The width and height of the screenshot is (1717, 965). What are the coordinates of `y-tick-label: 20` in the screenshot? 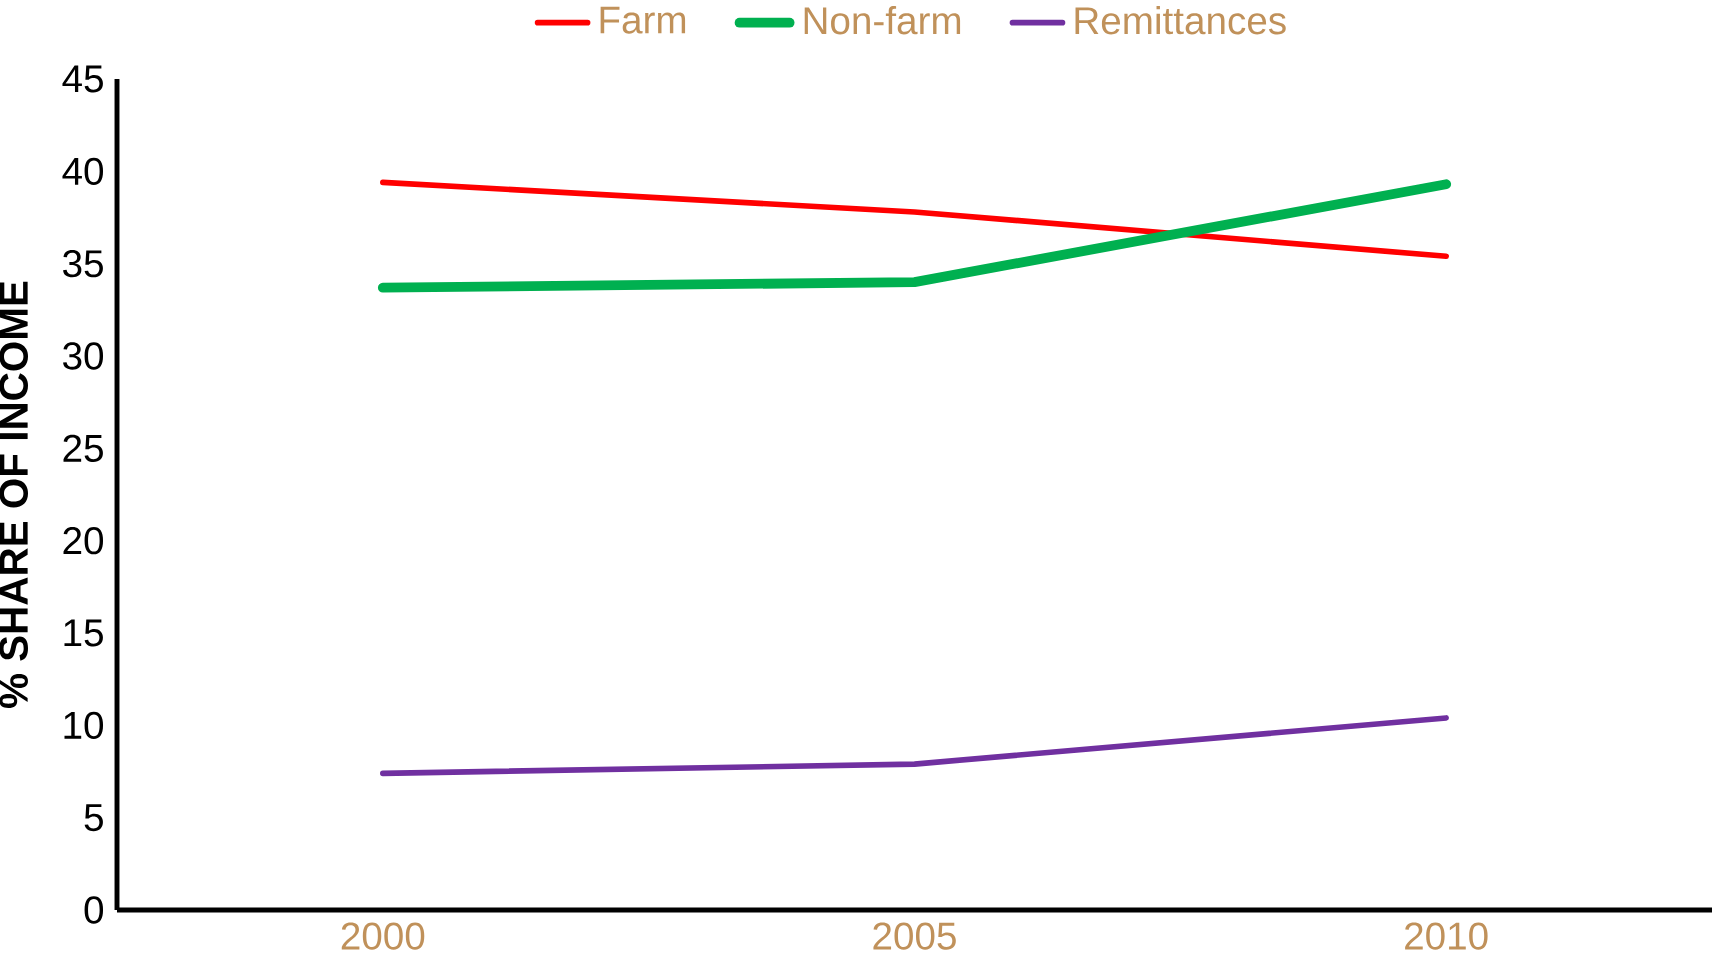 It's located at (83, 541).